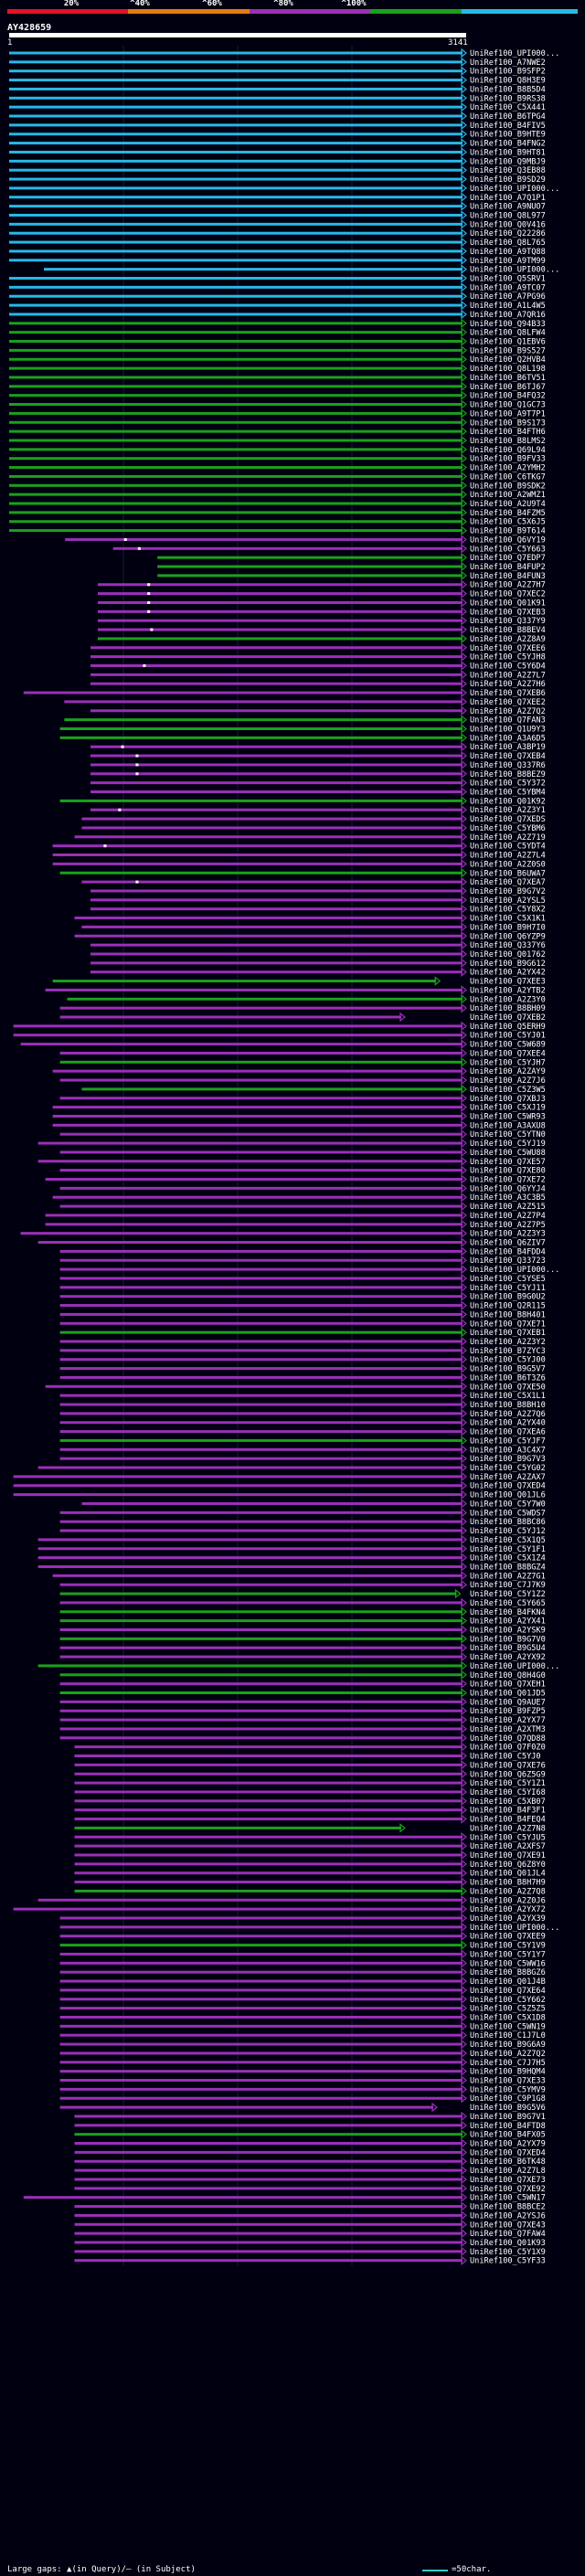 This screenshot has height=2576, width=585. I want to click on hit-row: UniRef100_A2Z7Q6, so click(302, 1413).